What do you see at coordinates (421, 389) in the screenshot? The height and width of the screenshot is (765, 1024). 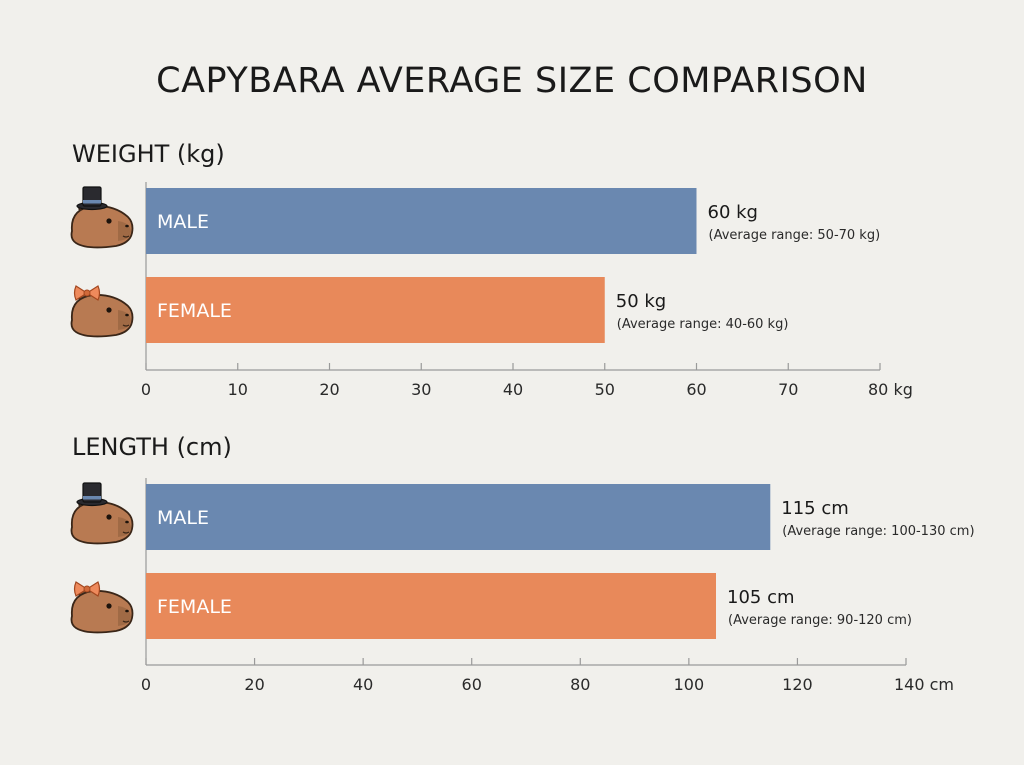 I see `weight-x-tick-label: 30` at bounding box center [421, 389].